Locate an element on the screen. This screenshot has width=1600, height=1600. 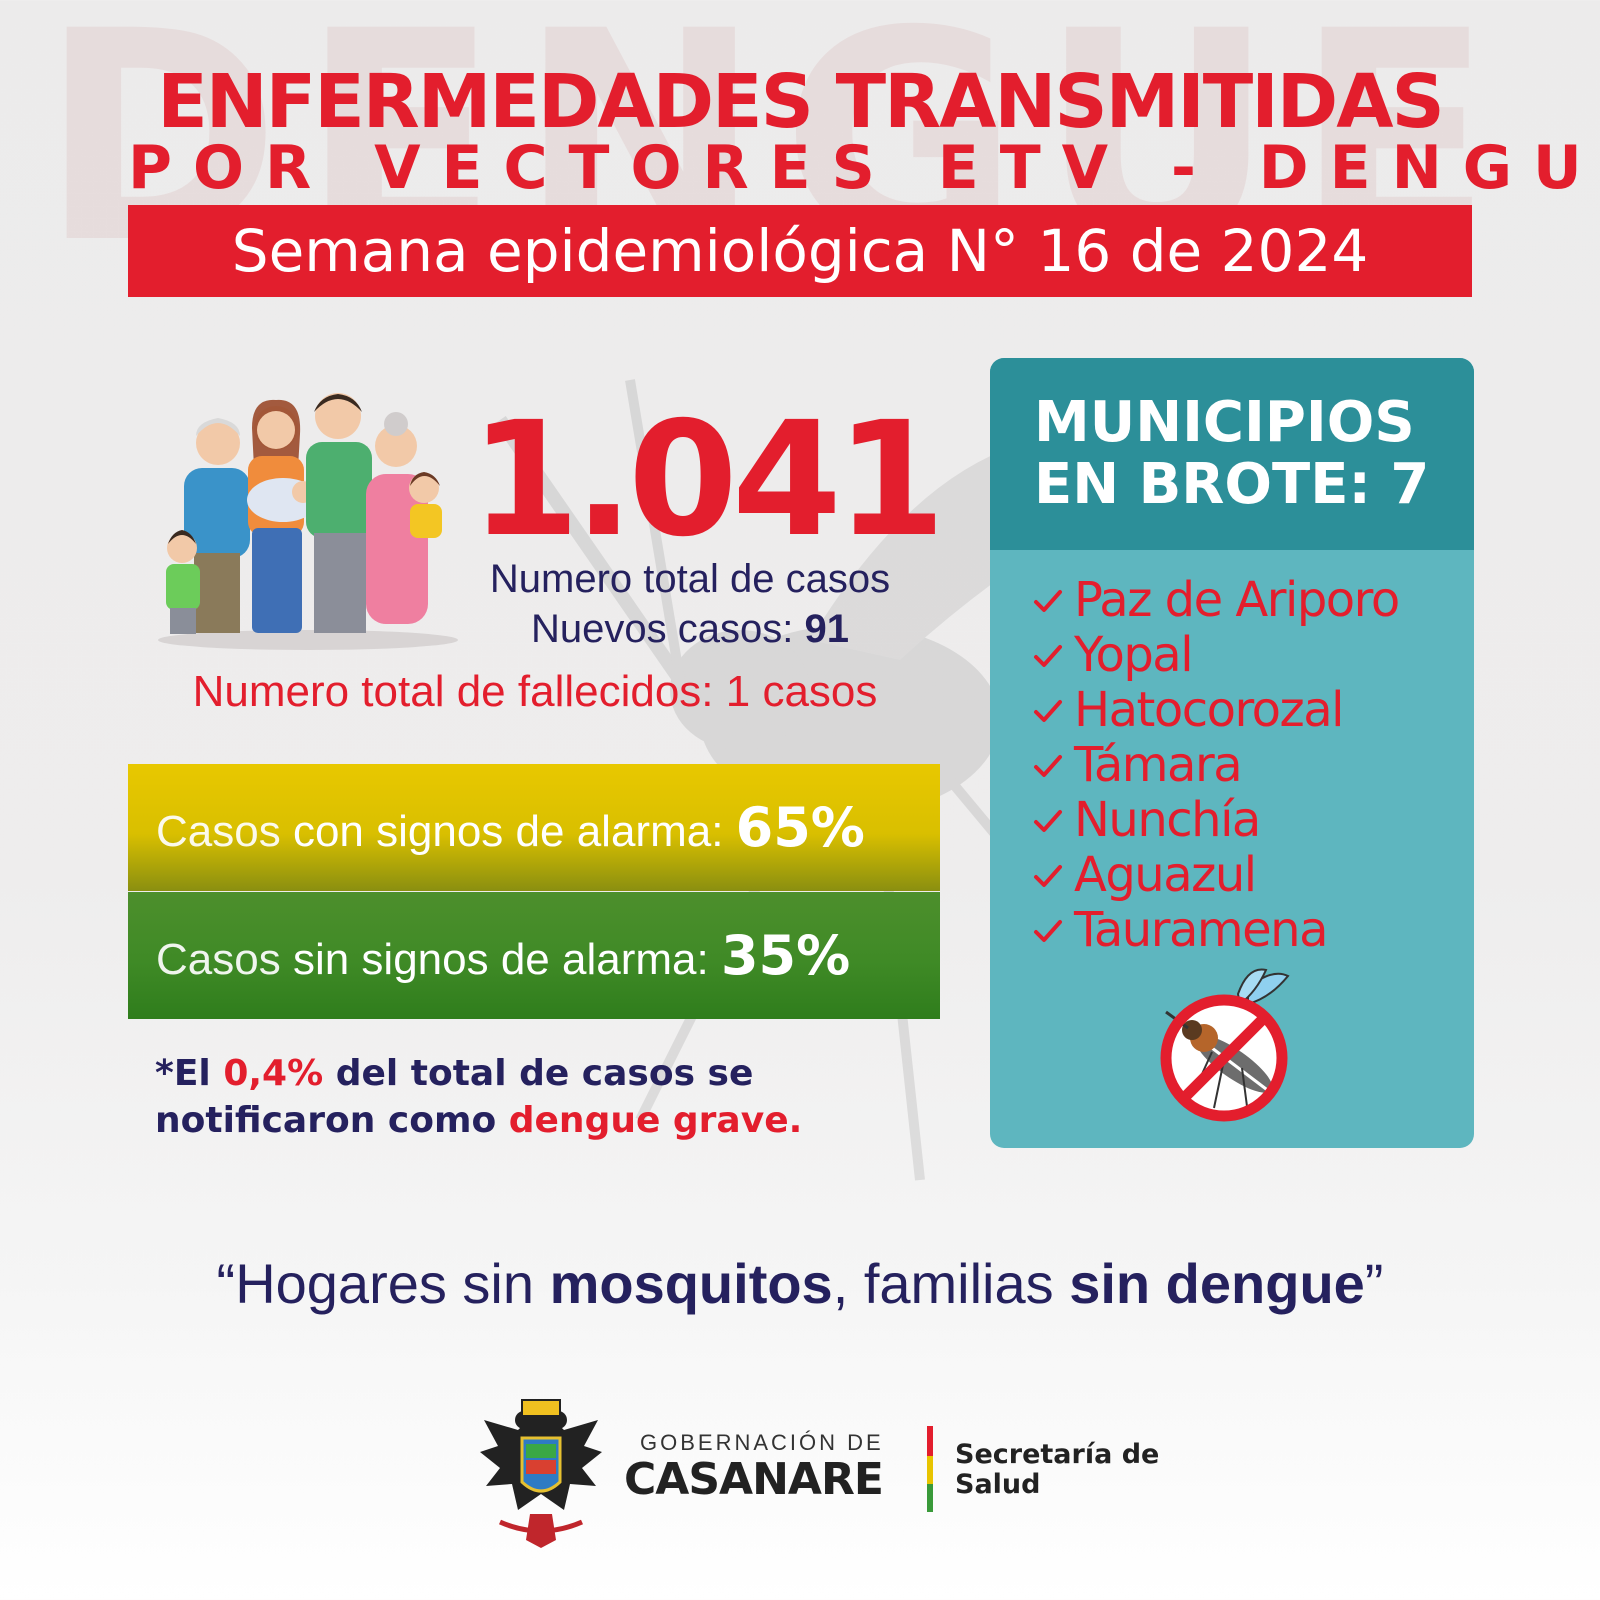
municipalities-title-line1: MUNICIPIOS is located at coordinates (1224, 422).